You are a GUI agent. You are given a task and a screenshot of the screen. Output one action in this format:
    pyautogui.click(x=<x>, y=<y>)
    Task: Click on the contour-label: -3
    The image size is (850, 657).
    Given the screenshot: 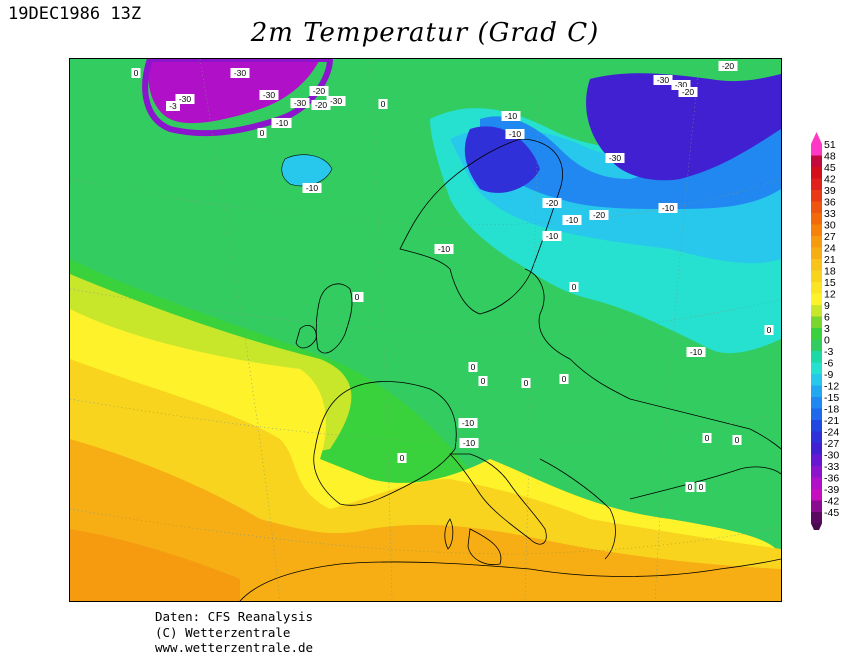 What is the action you would take?
    pyautogui.click(x=173, y=106)
    